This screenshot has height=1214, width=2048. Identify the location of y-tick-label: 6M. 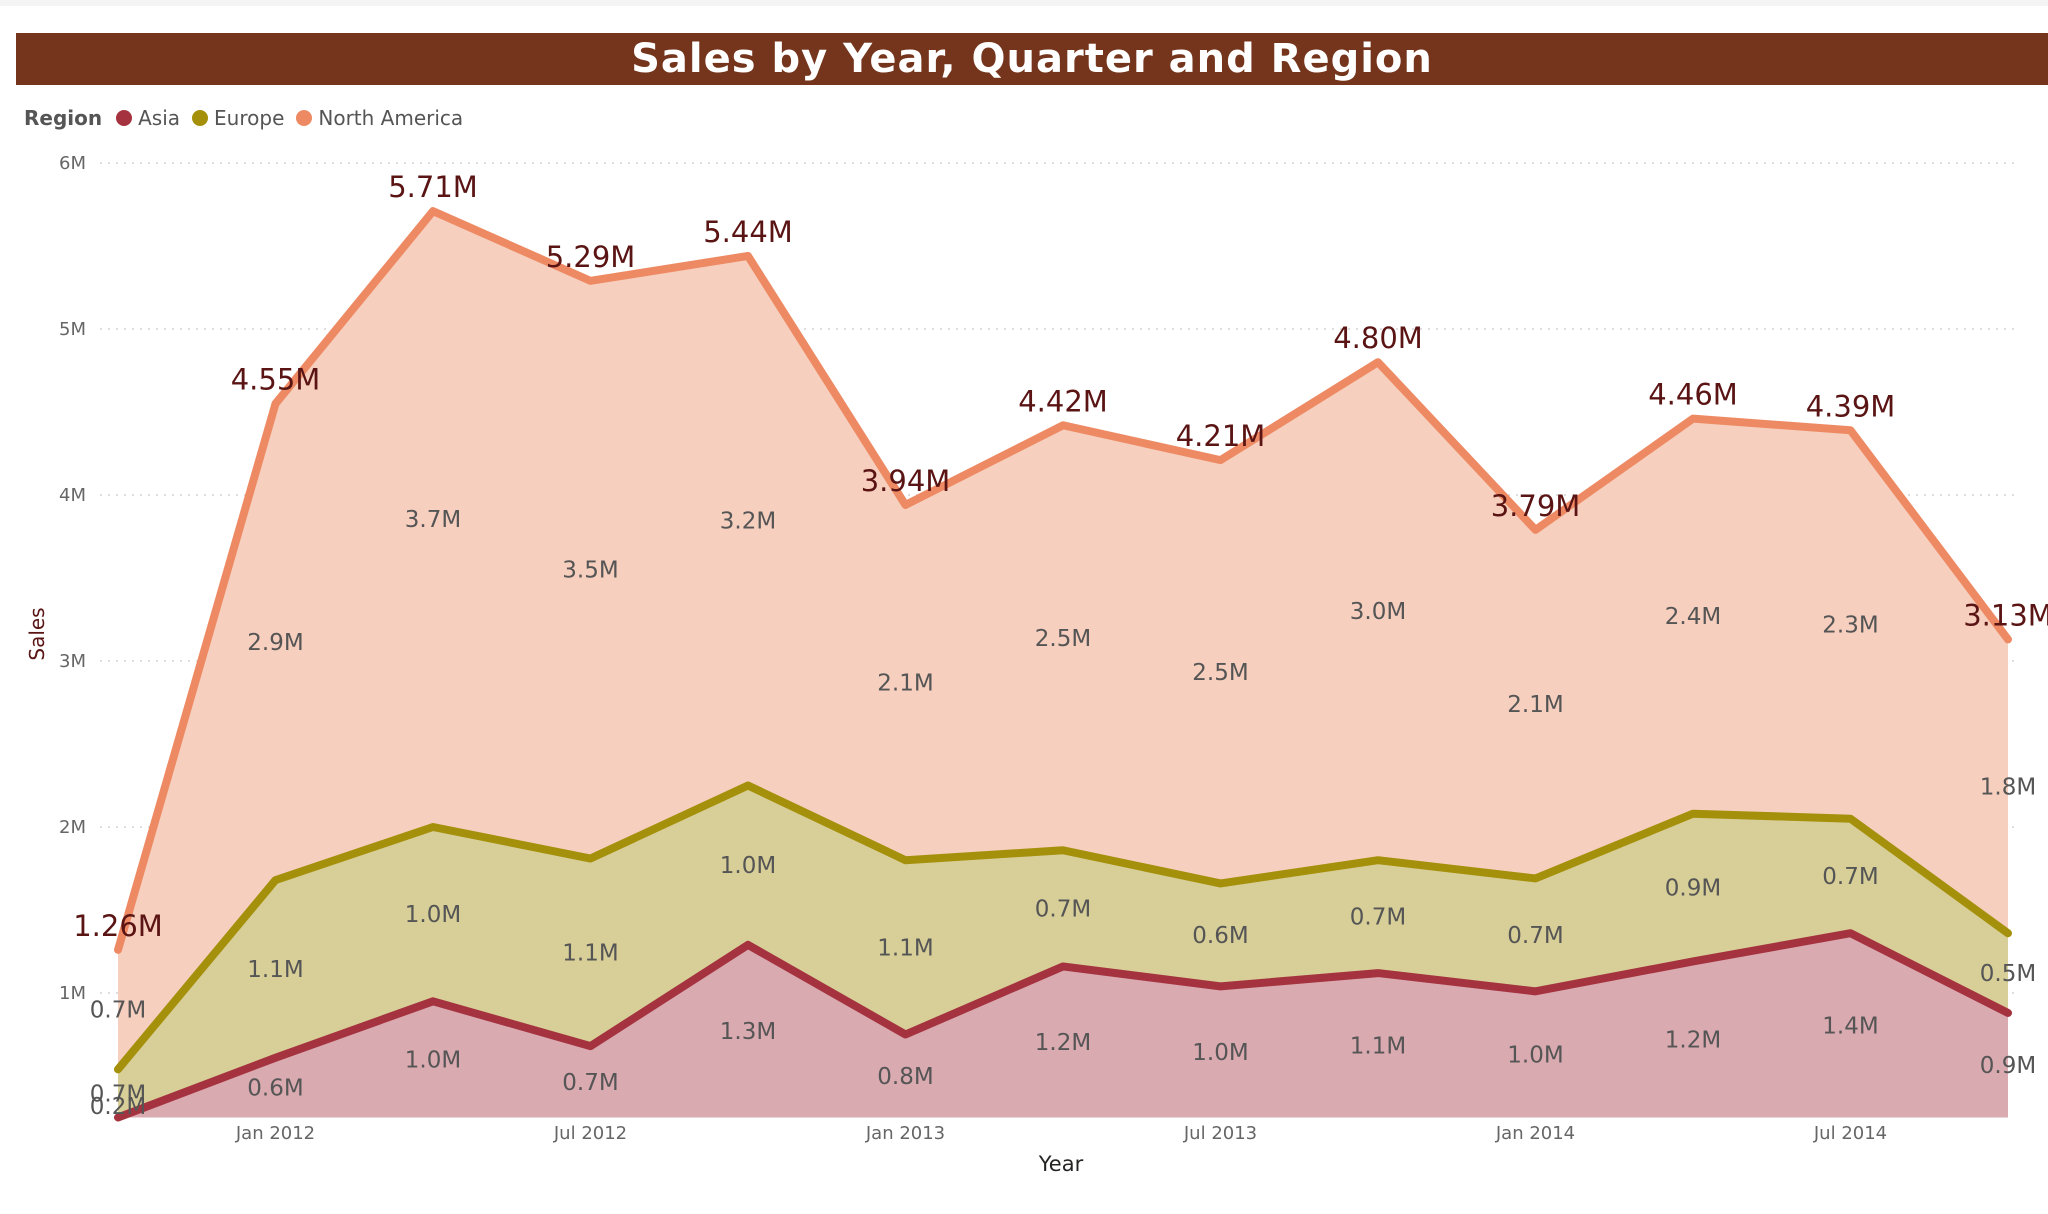
(72, 163).